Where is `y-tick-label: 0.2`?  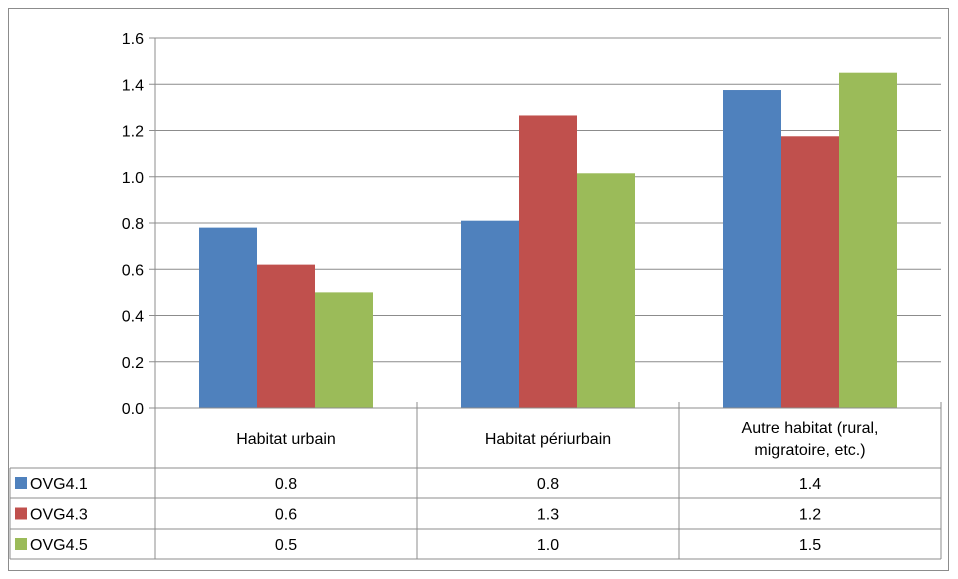 y-tick-label: 0.2 is located at coordinates (133, 363).